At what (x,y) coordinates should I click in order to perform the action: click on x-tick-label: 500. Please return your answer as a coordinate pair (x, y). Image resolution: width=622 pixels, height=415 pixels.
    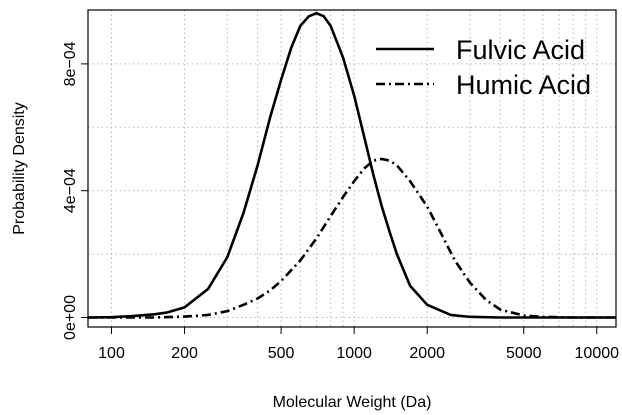
    Looking at the image, I should click on (281, 353).